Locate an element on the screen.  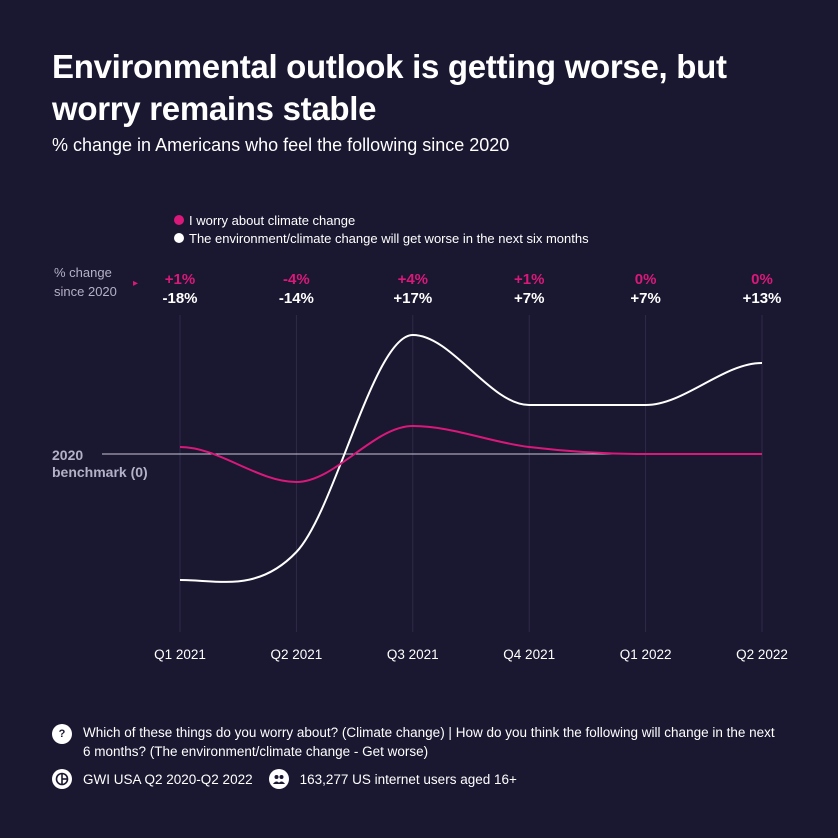
gwi-logo-icon is located at coordinates (62, 779).